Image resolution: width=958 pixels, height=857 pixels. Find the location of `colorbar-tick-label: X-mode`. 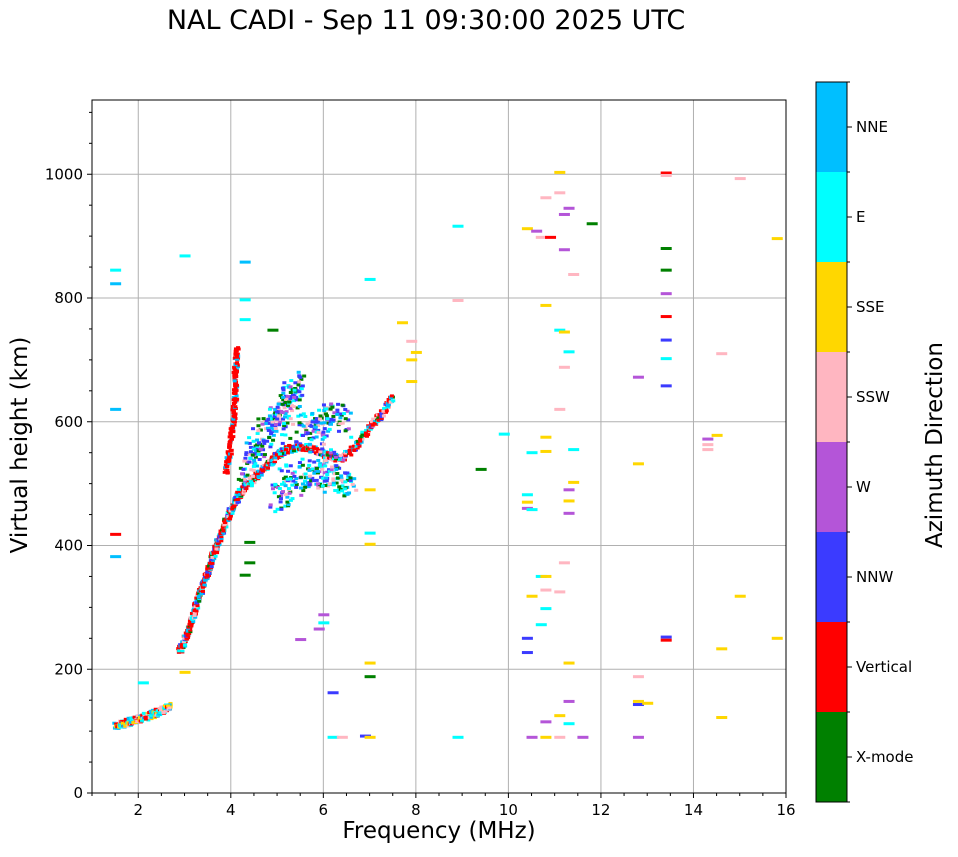

colorbar-tick-label: X-mode is located at coordinates (884, 757).